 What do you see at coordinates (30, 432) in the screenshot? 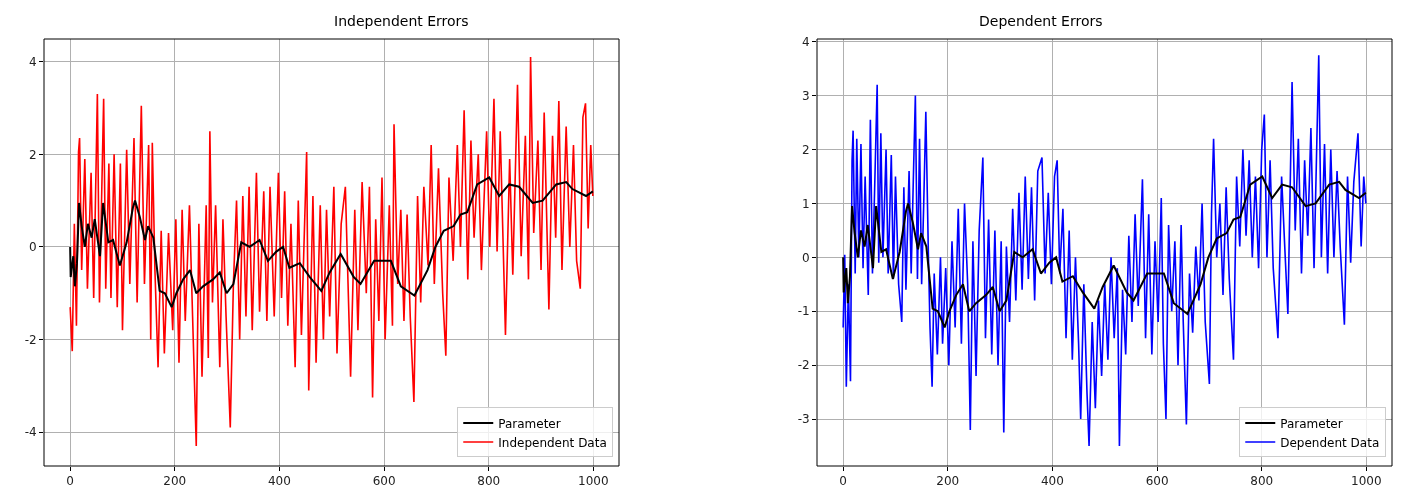
I see `y-tick-label: -4` at bounding box center [30, 432].